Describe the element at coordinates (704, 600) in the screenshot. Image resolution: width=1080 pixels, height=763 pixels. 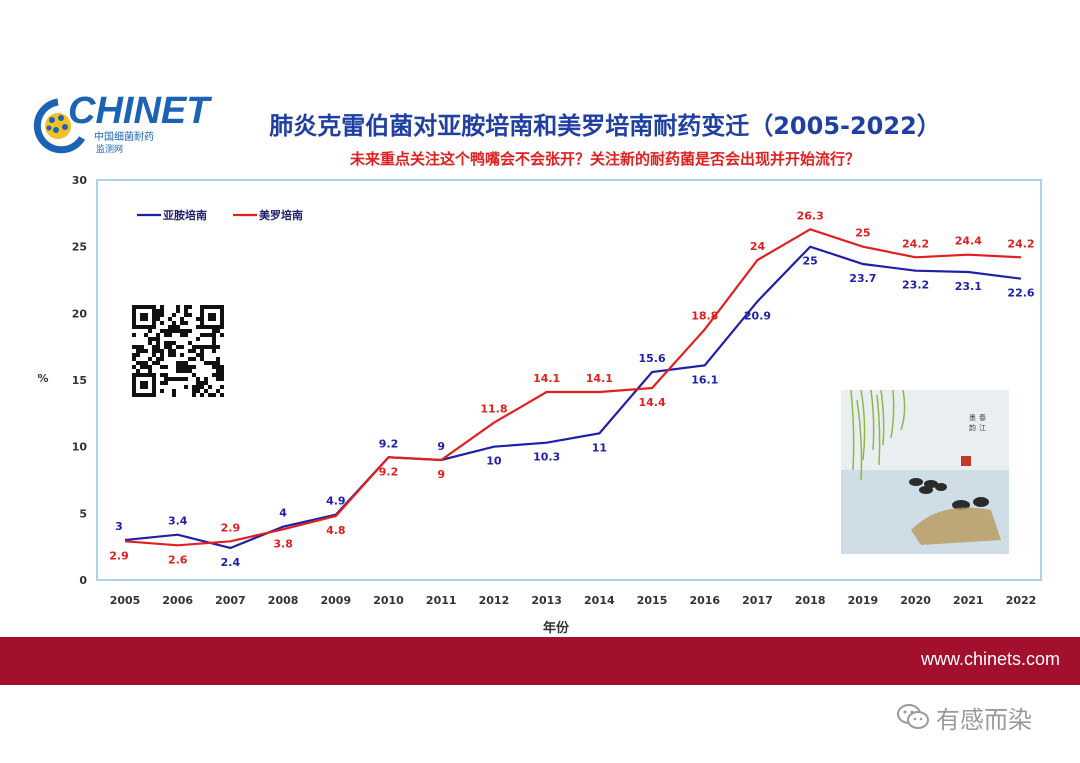
I see `x-tick-label: 2016` at that location.